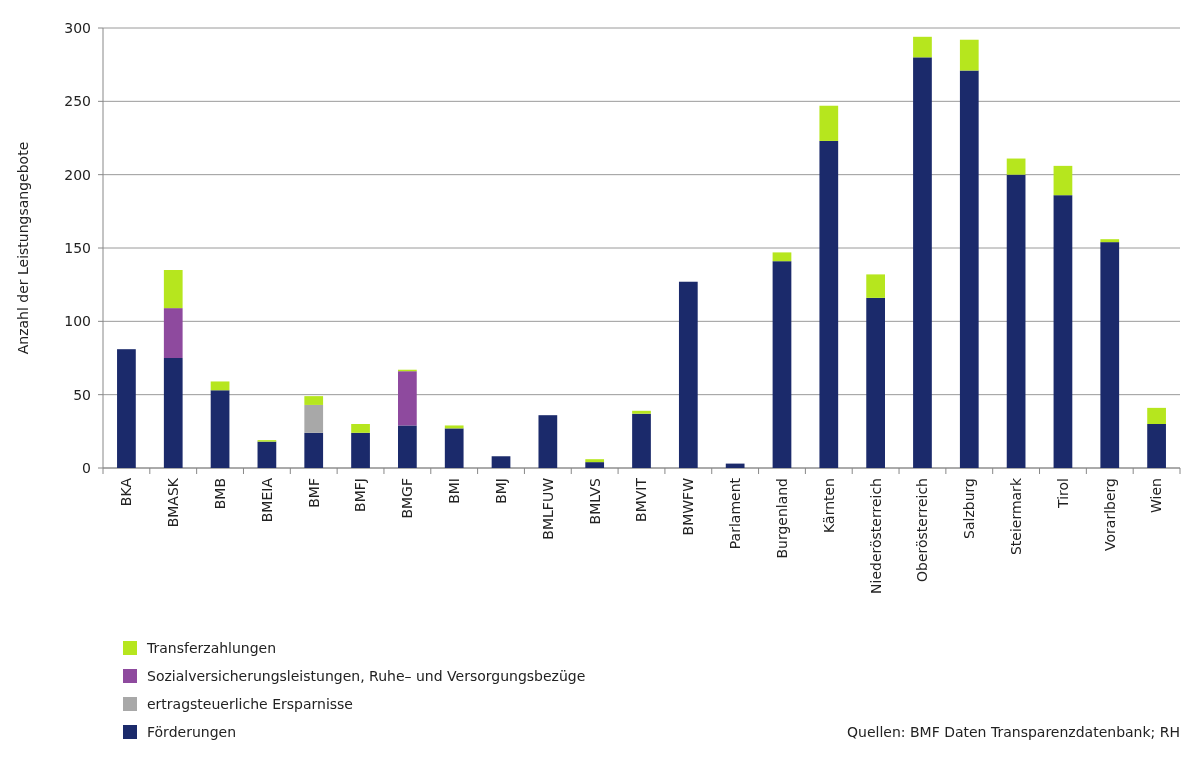 The width and height of the screenshot is (1196, 775). I want to click on x-tick-label: BMJ, so click(500, 491).